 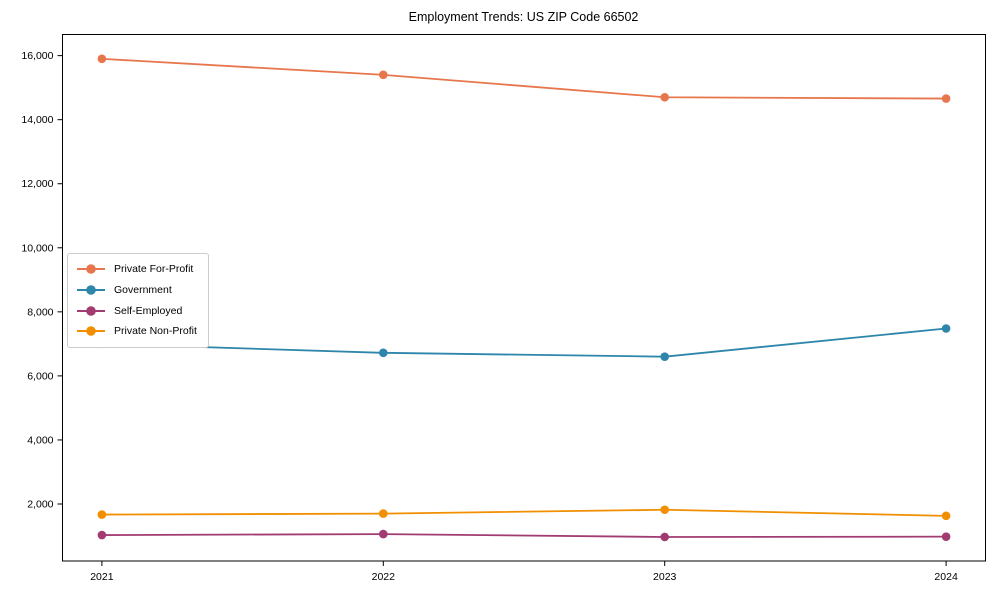 What do you see at coordinates (40, 312) in the screenshot?
I see `y-tick-label: 8,000` at bounding box center [40, 312].